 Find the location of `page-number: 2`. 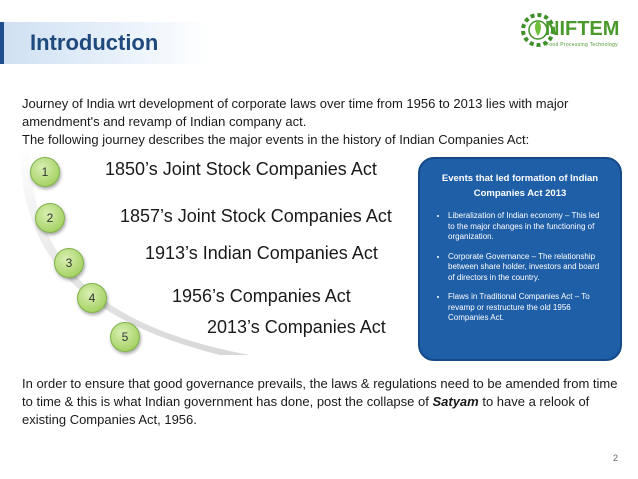

page-number: 2 is located at coordinates (616, 458).